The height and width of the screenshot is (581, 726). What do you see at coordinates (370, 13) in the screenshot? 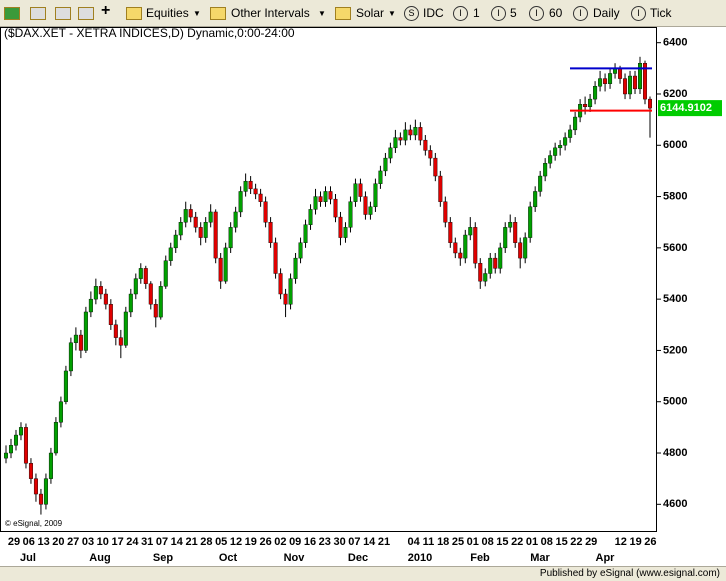
I see `menu: Solar` at bounding box center [370, 13].